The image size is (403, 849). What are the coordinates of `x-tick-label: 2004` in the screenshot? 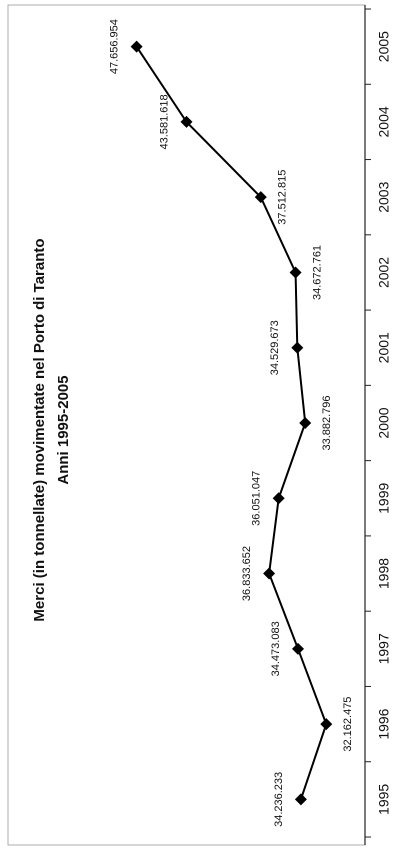 It's located at (384, 121).